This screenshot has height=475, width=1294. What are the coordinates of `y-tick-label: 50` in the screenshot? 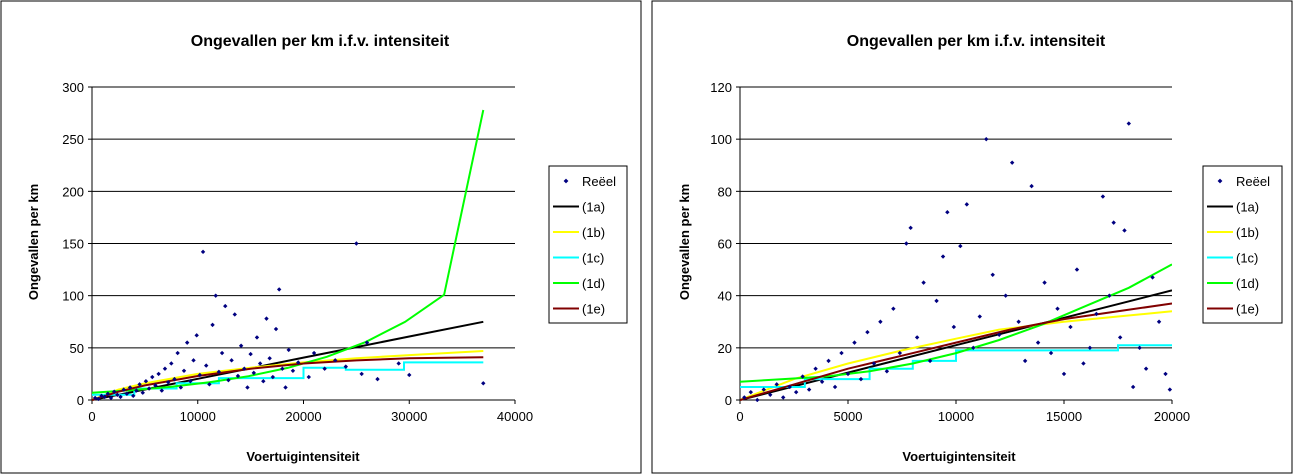 It's located at (77, 348).